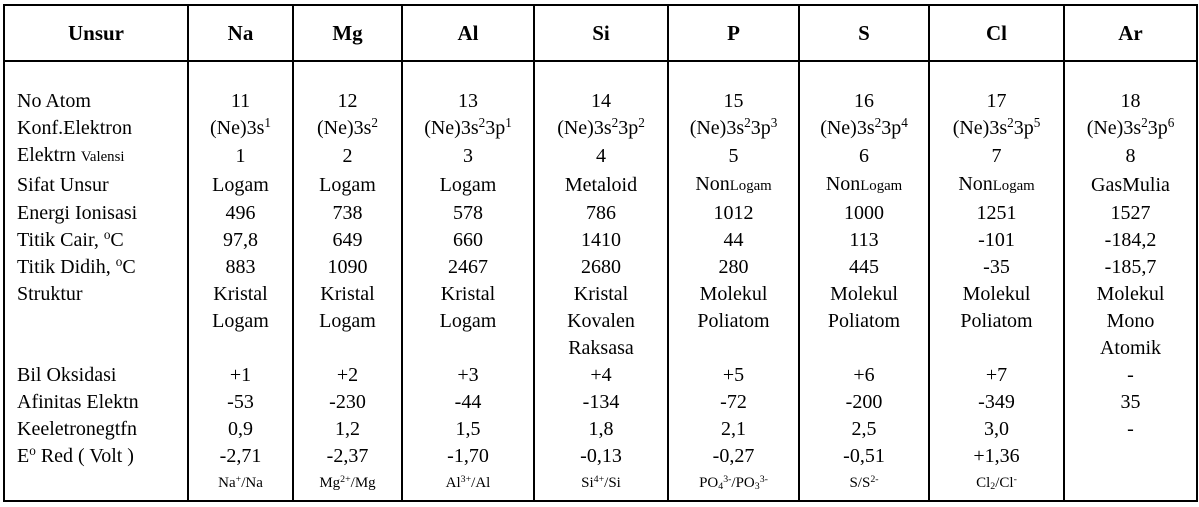  Describe the element at coordinates (96, 128) in the screenshot. I see `row-label: Konf.Elektron` at that location.